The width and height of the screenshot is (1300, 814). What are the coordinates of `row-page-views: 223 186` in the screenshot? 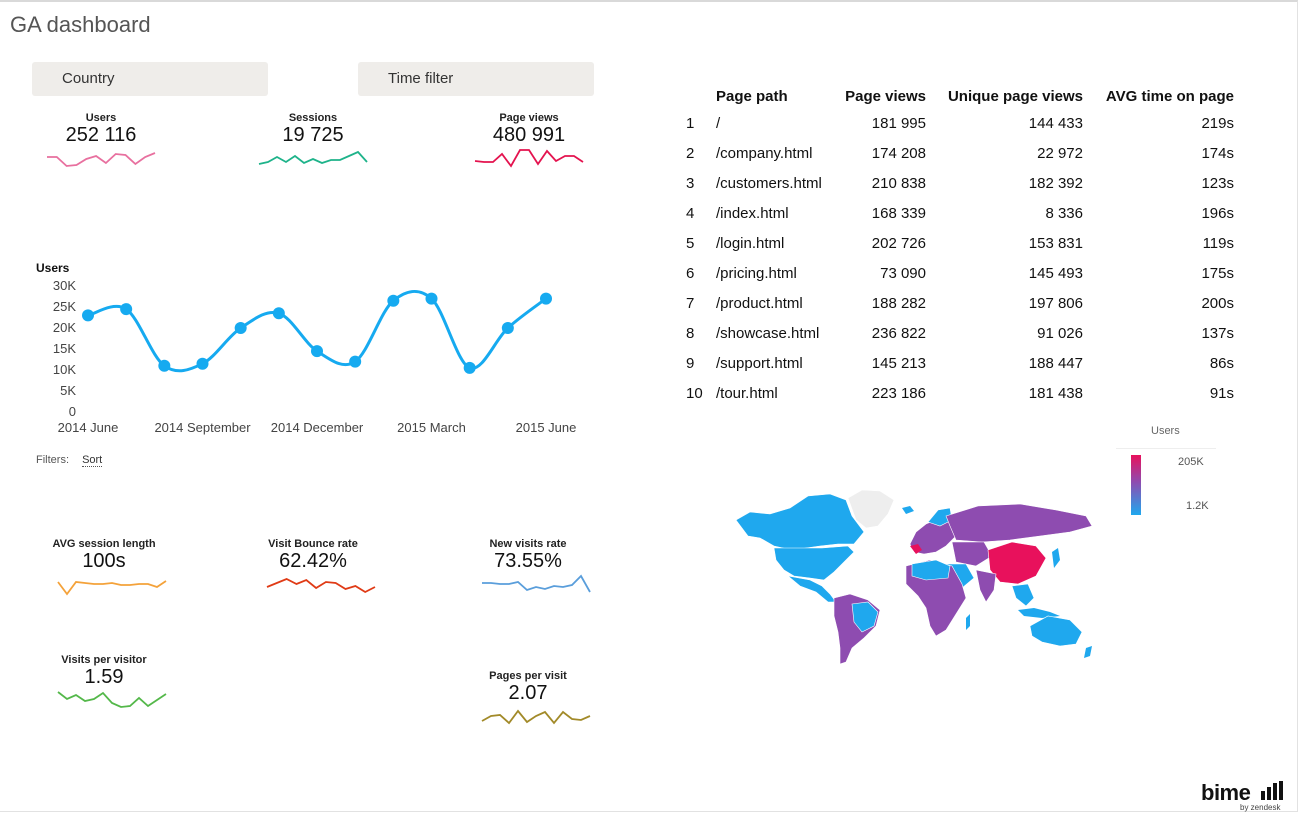 It's located at (898, 393).